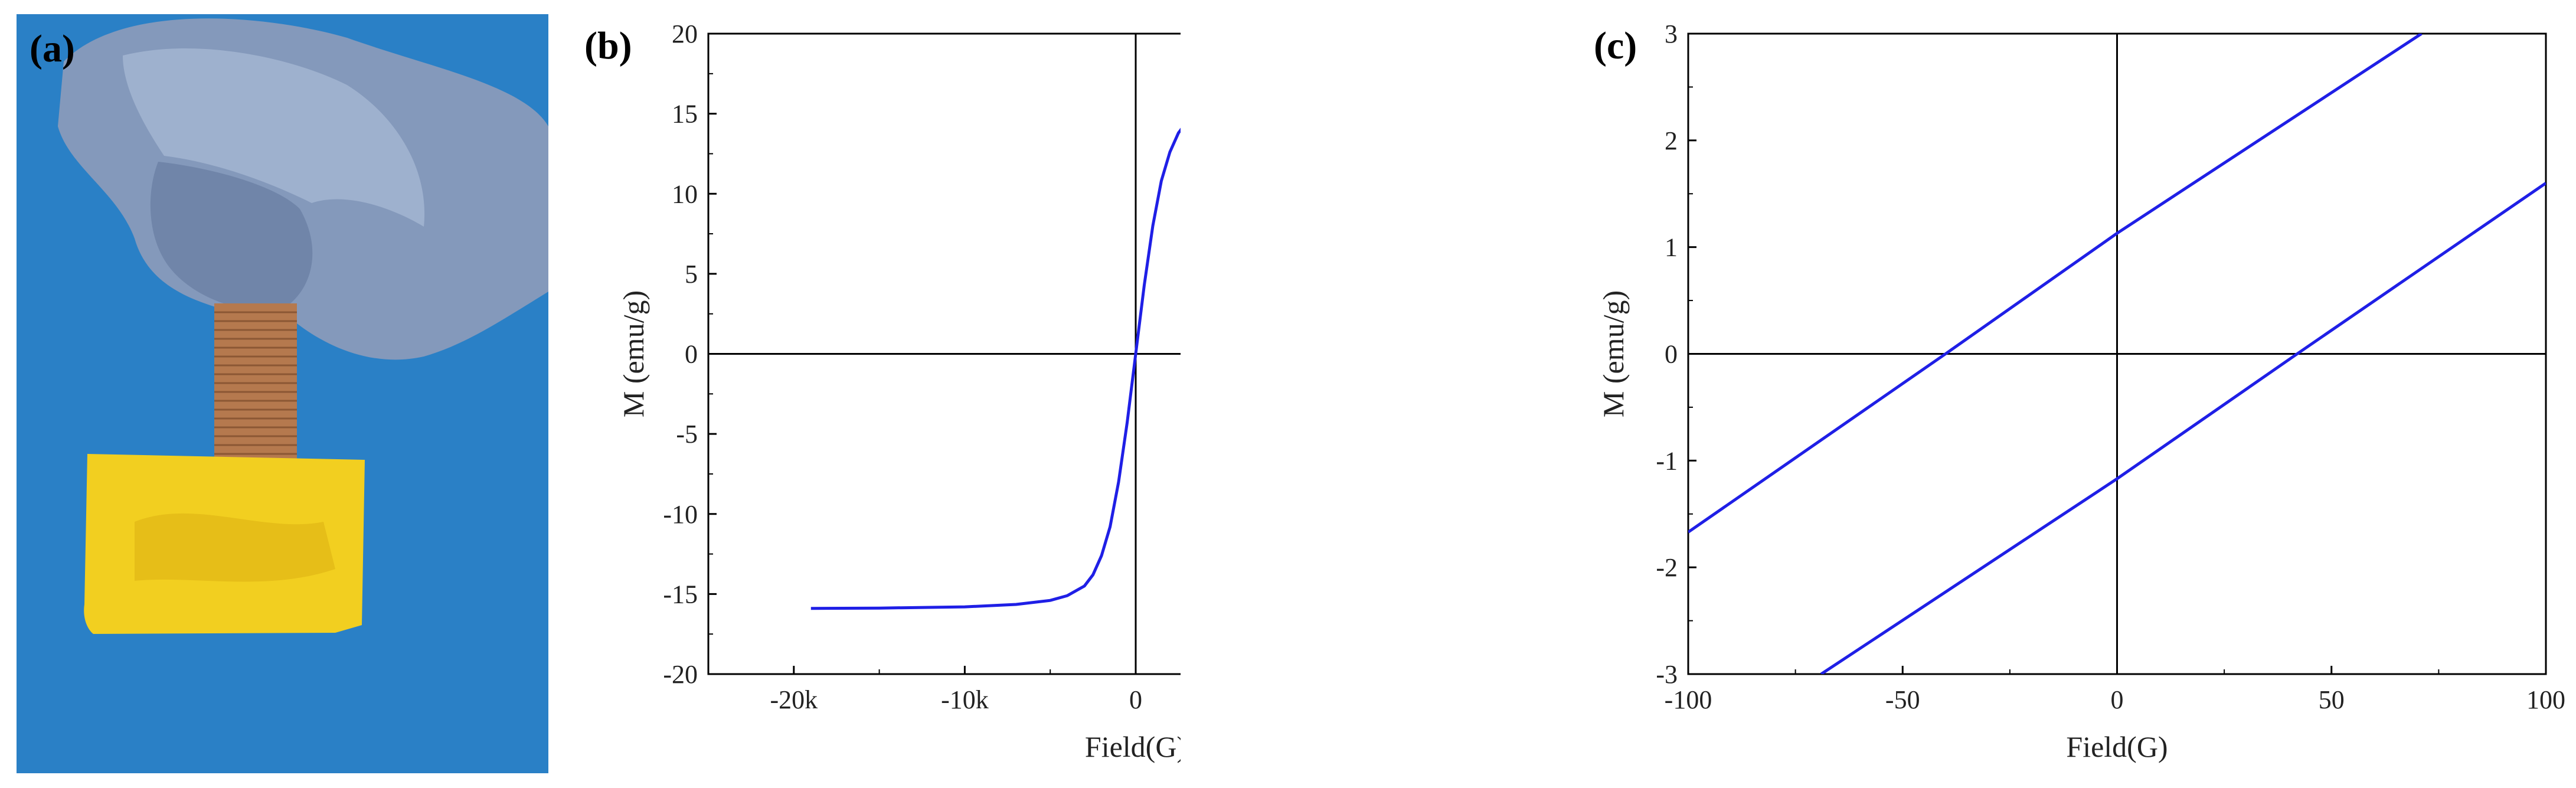  Describe the element at coordinates (2332, 699) in the screenshot. I see `x-tick-label-c: 50` at that location.